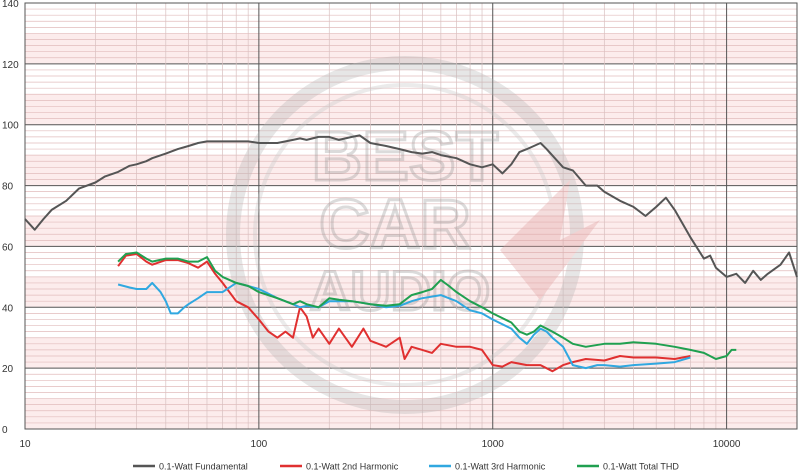  What do you see at coordinates (8, 247) in the screenshot?
I see `y-tick-label: 60` at bounding box center [8, 247].